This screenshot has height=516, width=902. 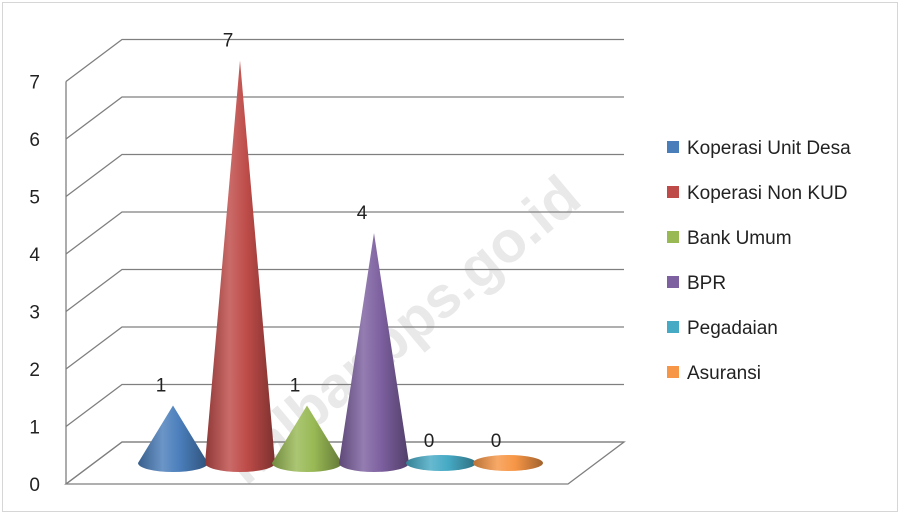 What do you see at coordinates (34, 485) in the screenshot?
I see `y-tick-label: 0` at bounding box center [34, 485].